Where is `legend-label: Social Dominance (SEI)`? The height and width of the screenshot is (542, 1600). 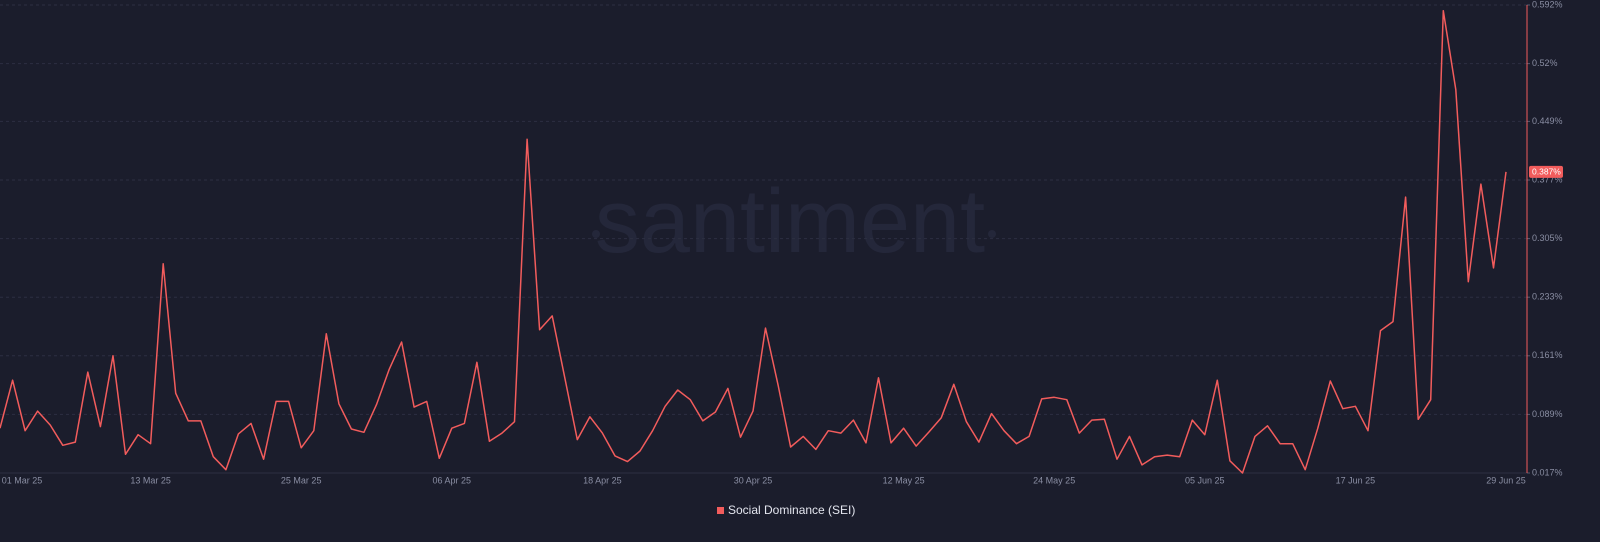 legend-label: Social Dominance (SEI) is located at coordinates (791, 510).